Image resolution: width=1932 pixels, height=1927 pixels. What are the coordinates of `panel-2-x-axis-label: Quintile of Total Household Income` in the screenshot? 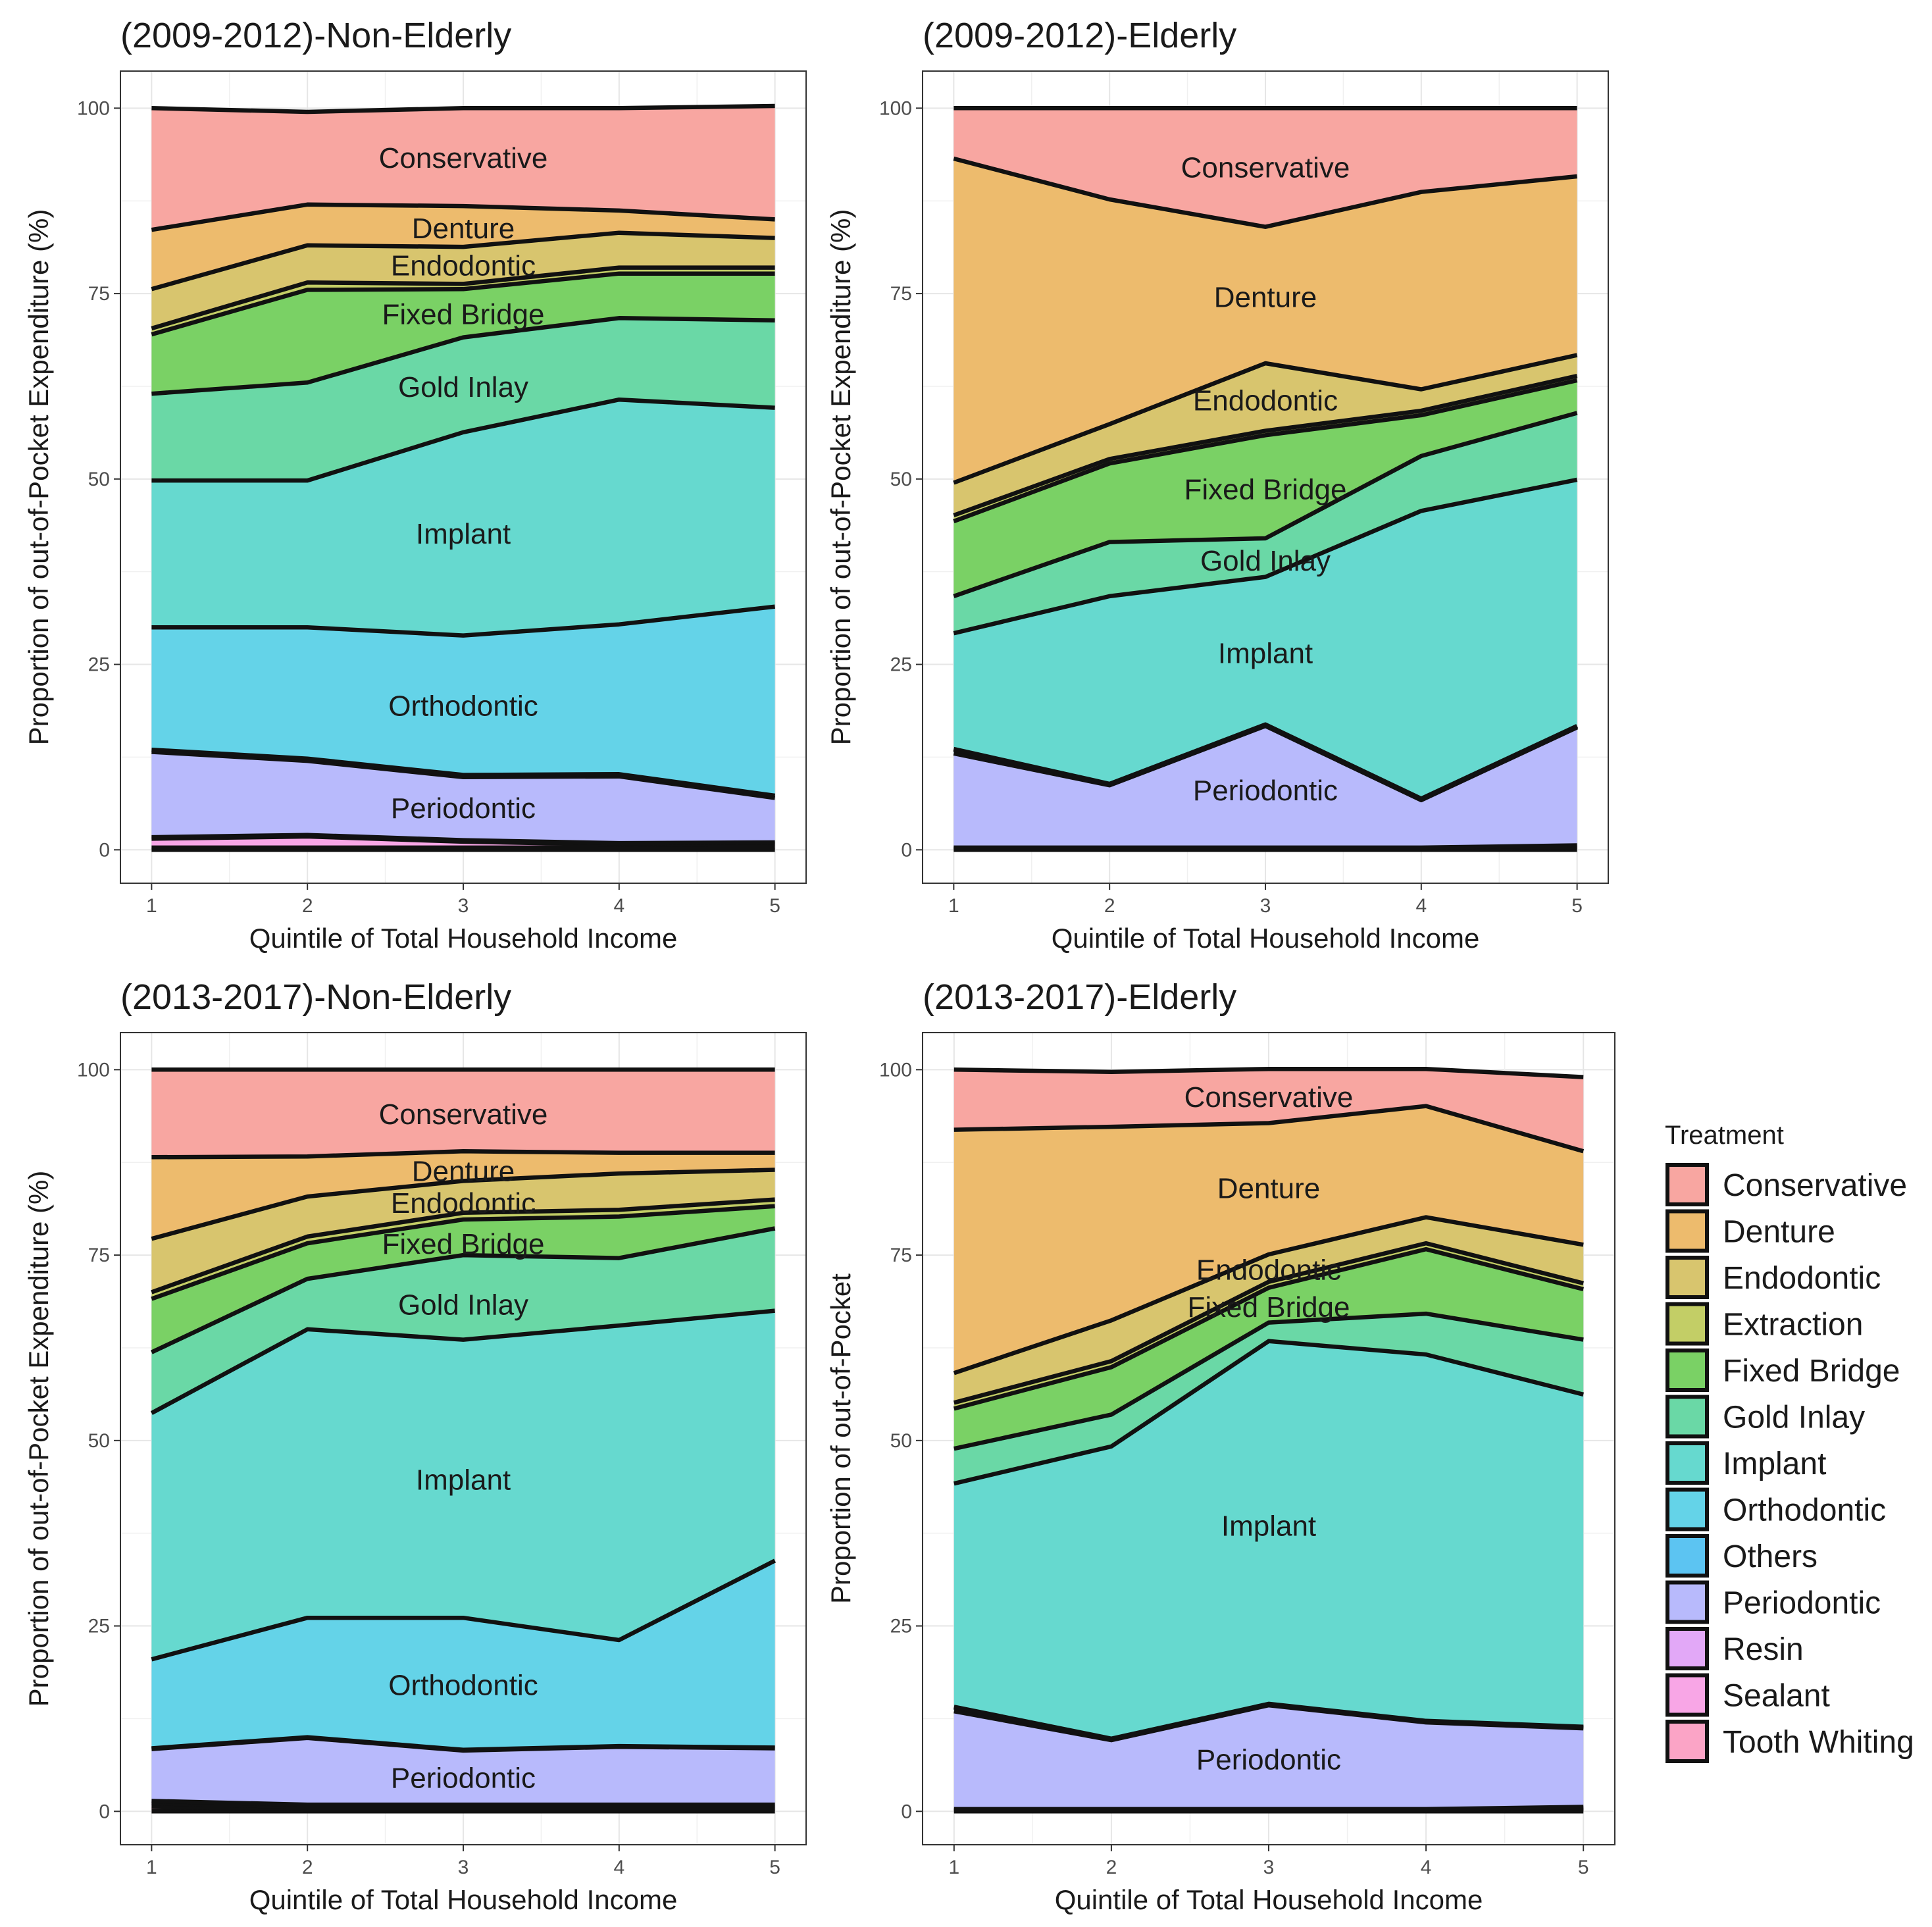 It's located at (1266, 939).